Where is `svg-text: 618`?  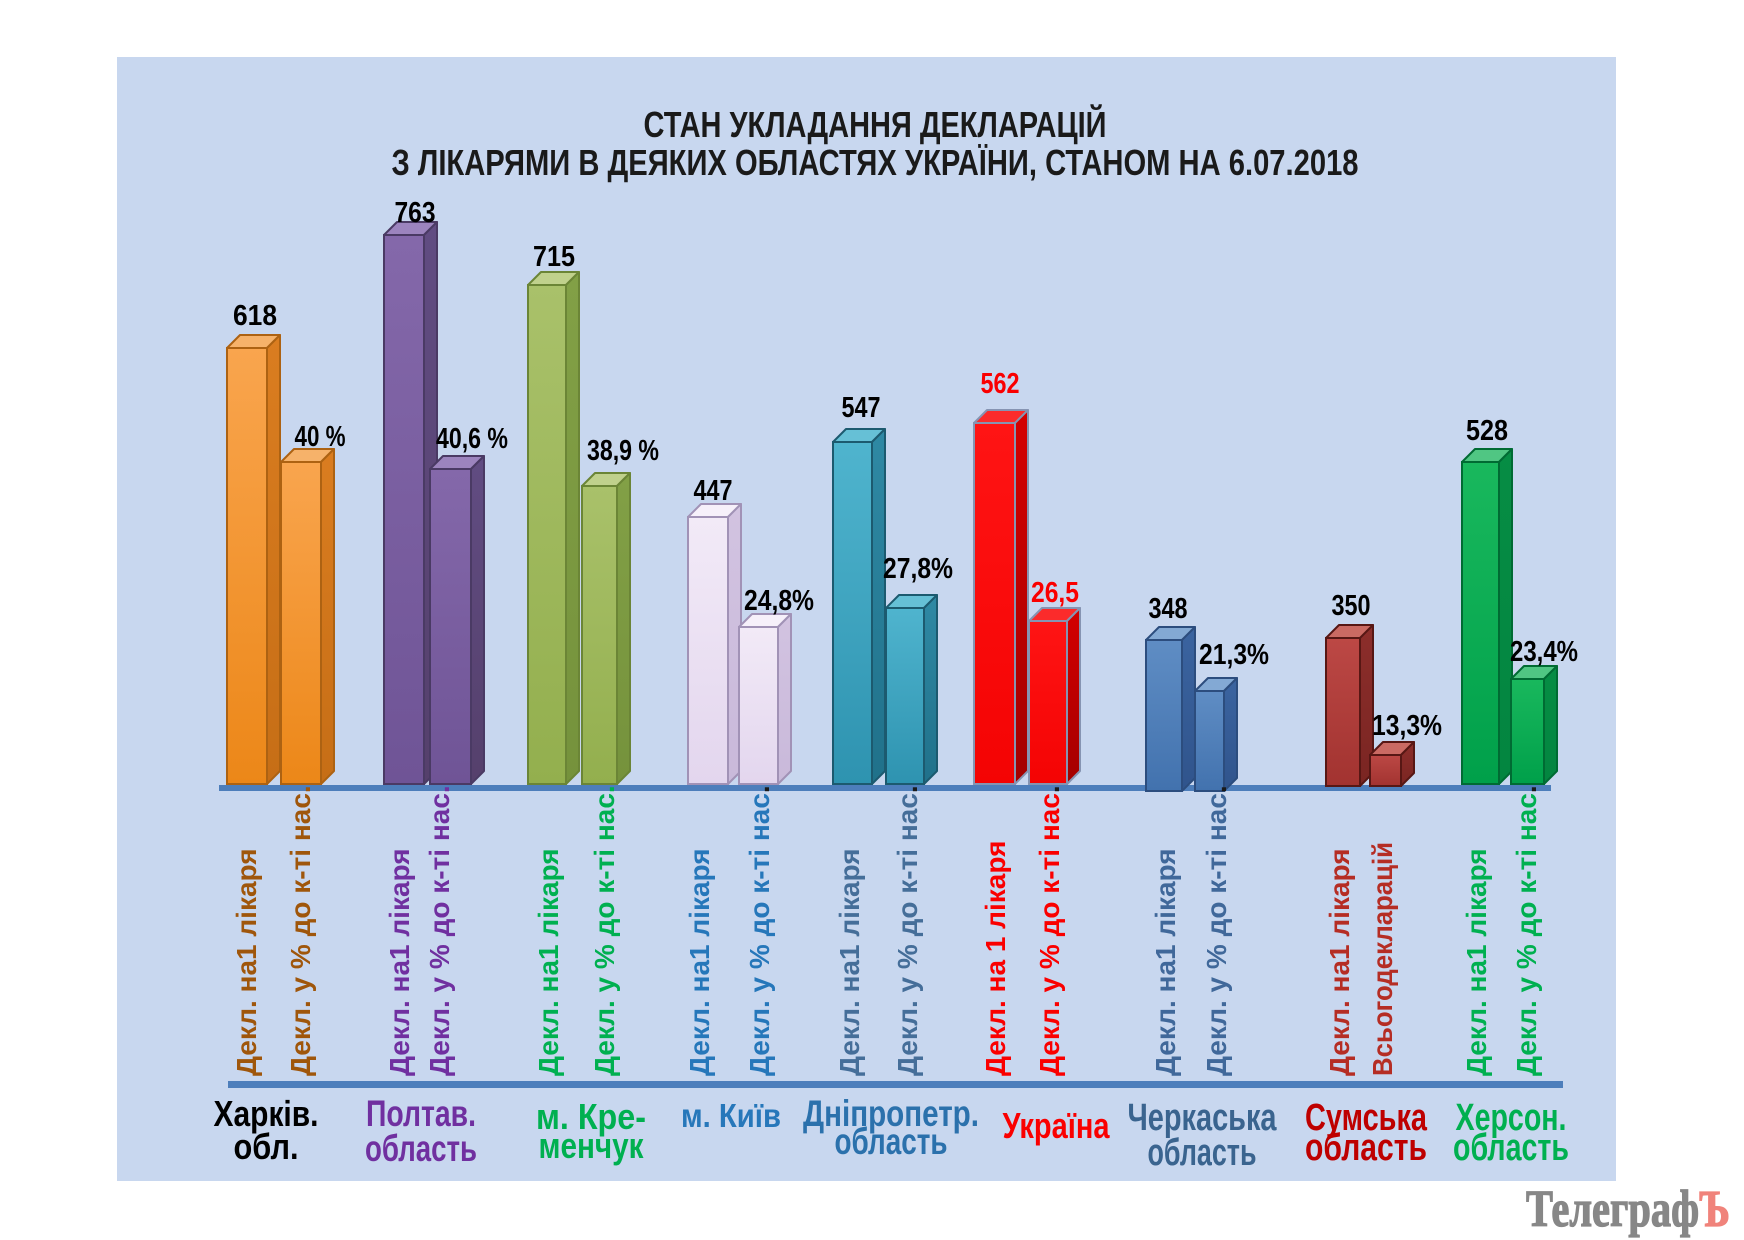
svg-text: 618 is located at coordinates (255, 316).